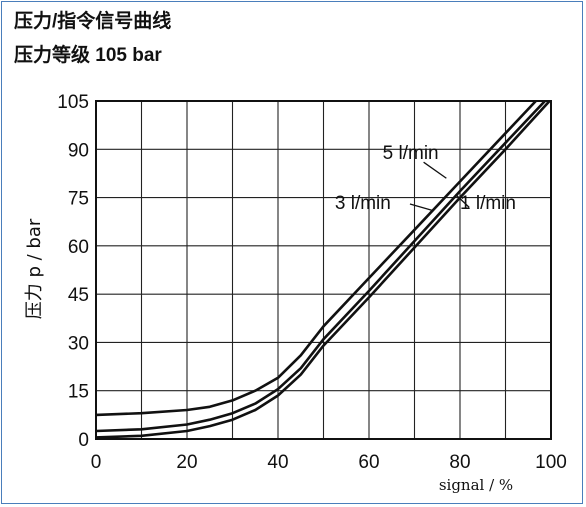  I want to click on series-annotation: 1 l/min, so click(488, 203).